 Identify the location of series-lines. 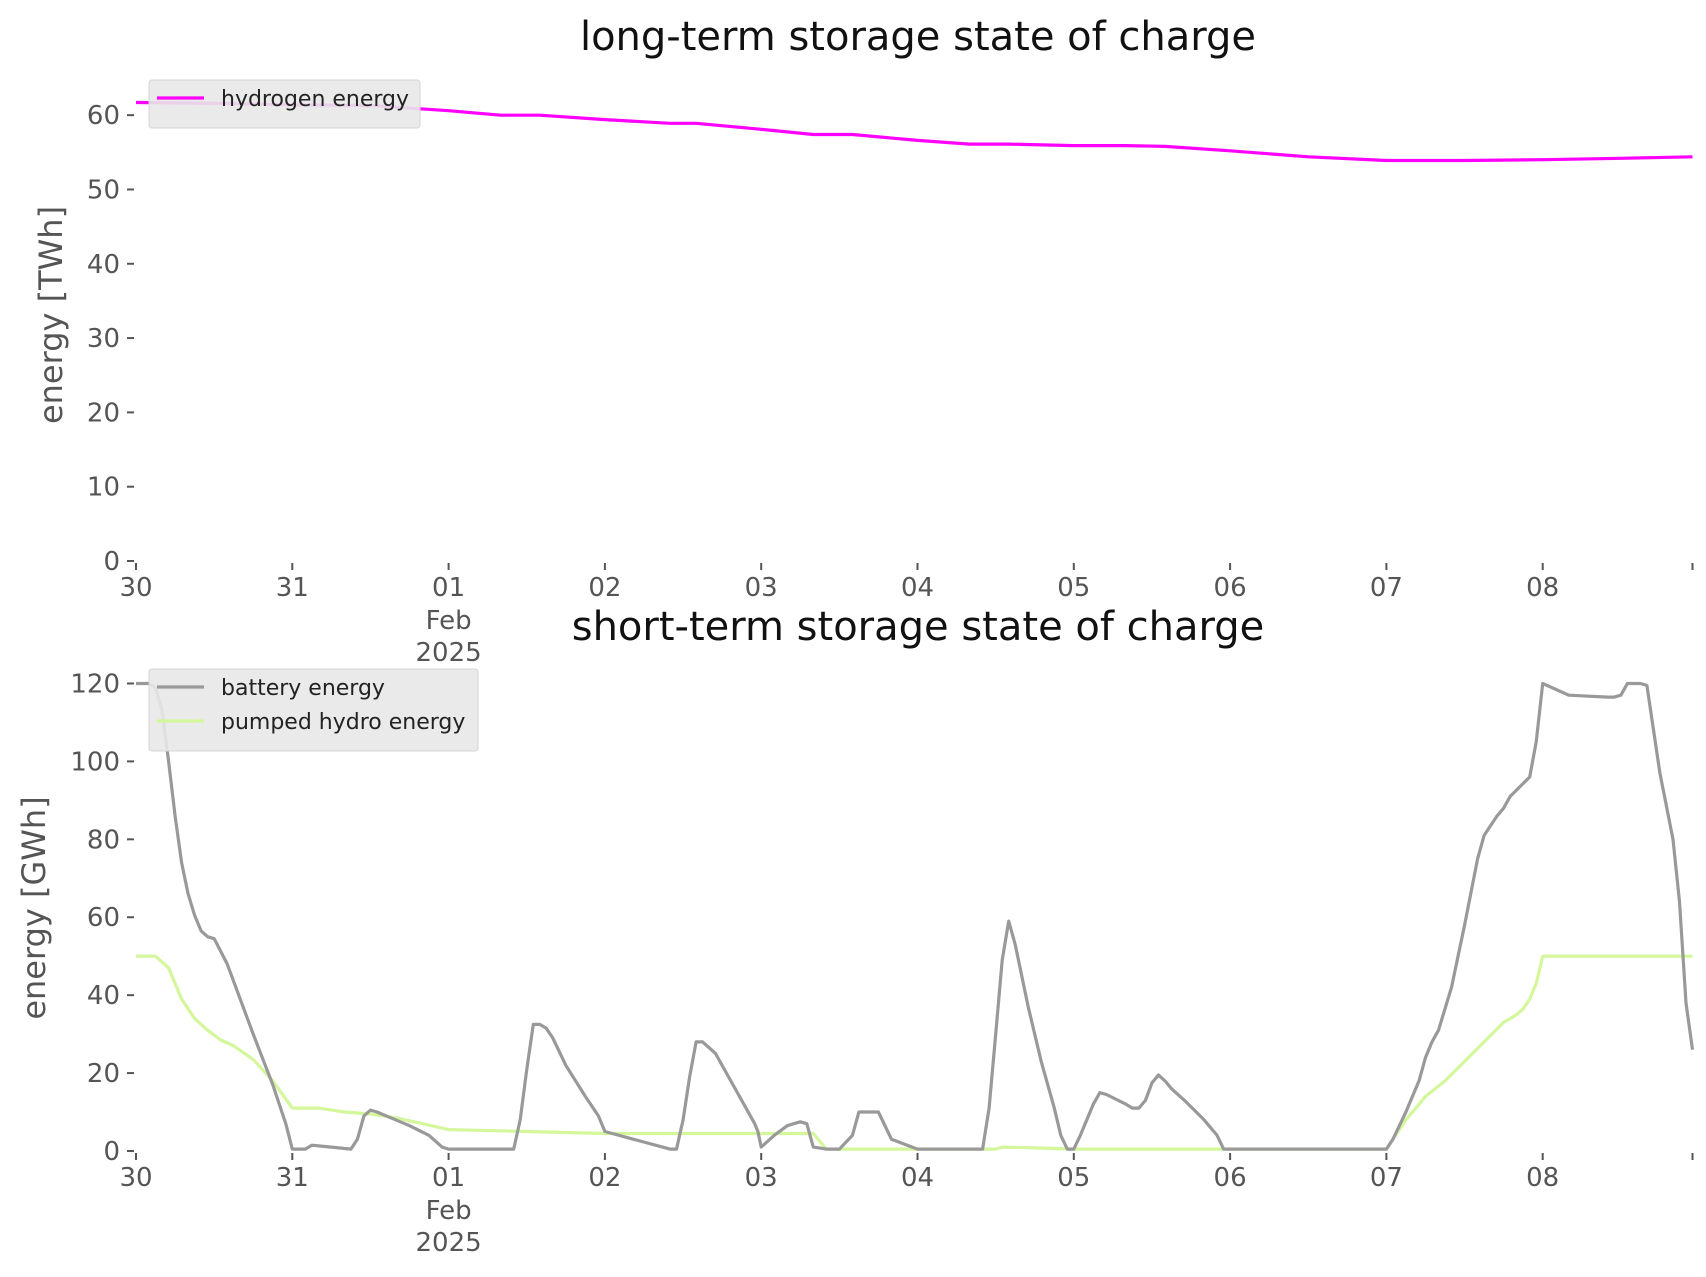
(914, 131).